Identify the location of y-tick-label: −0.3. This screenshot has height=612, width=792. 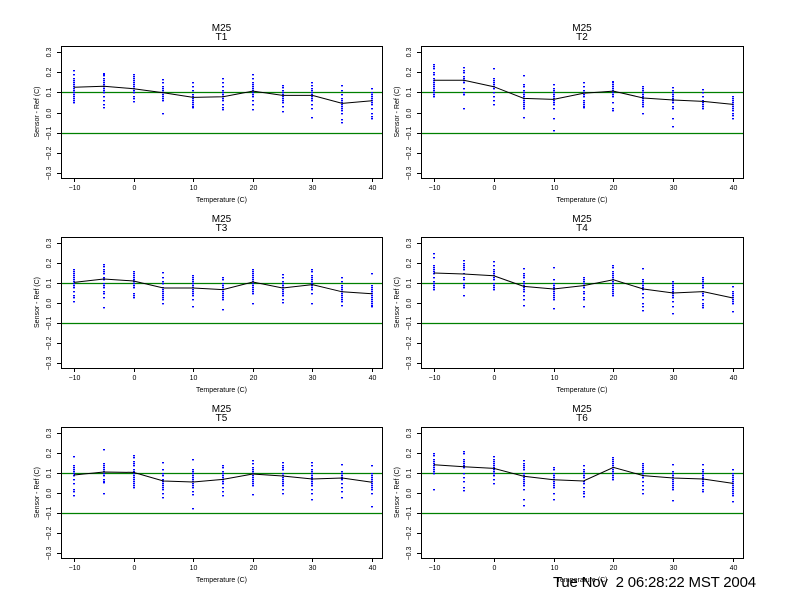
(409, 363).